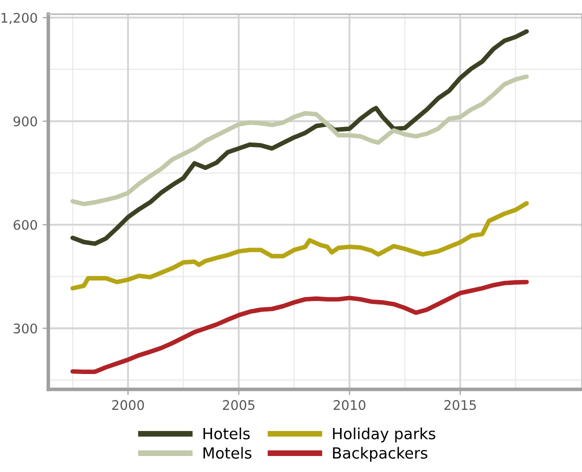 The width and height of the screenshot is (582, 472). Describe the element at coordinates (228, 452) in the screenshot. I see `legend-label: Motels` at that location.